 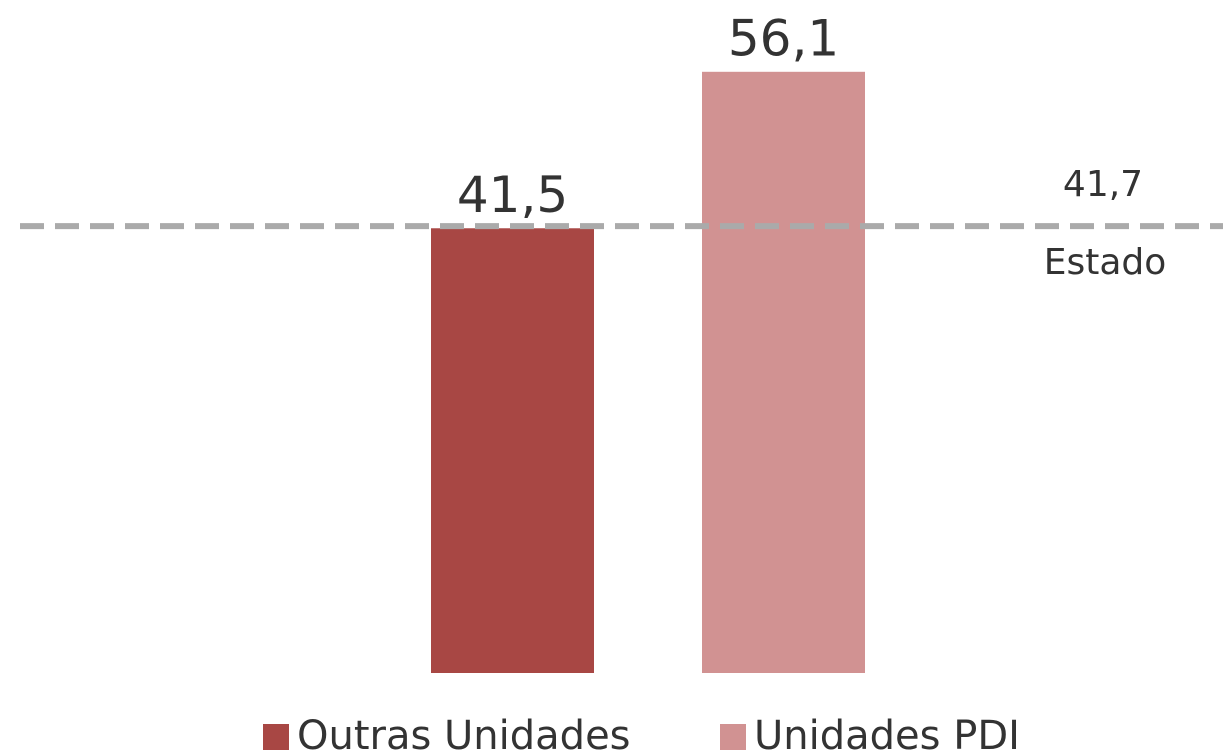 I want to click on legend-label: Outras Unidades, so click(x=464, y=732).